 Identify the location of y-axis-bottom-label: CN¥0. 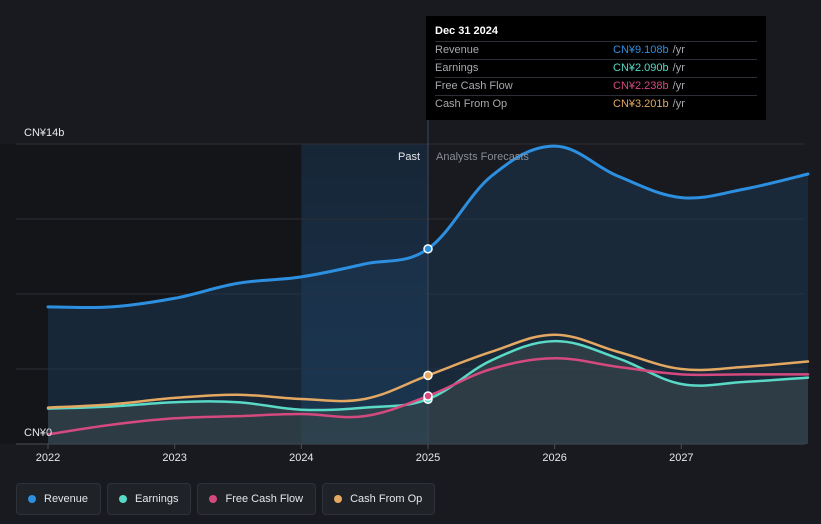
(38, 433).